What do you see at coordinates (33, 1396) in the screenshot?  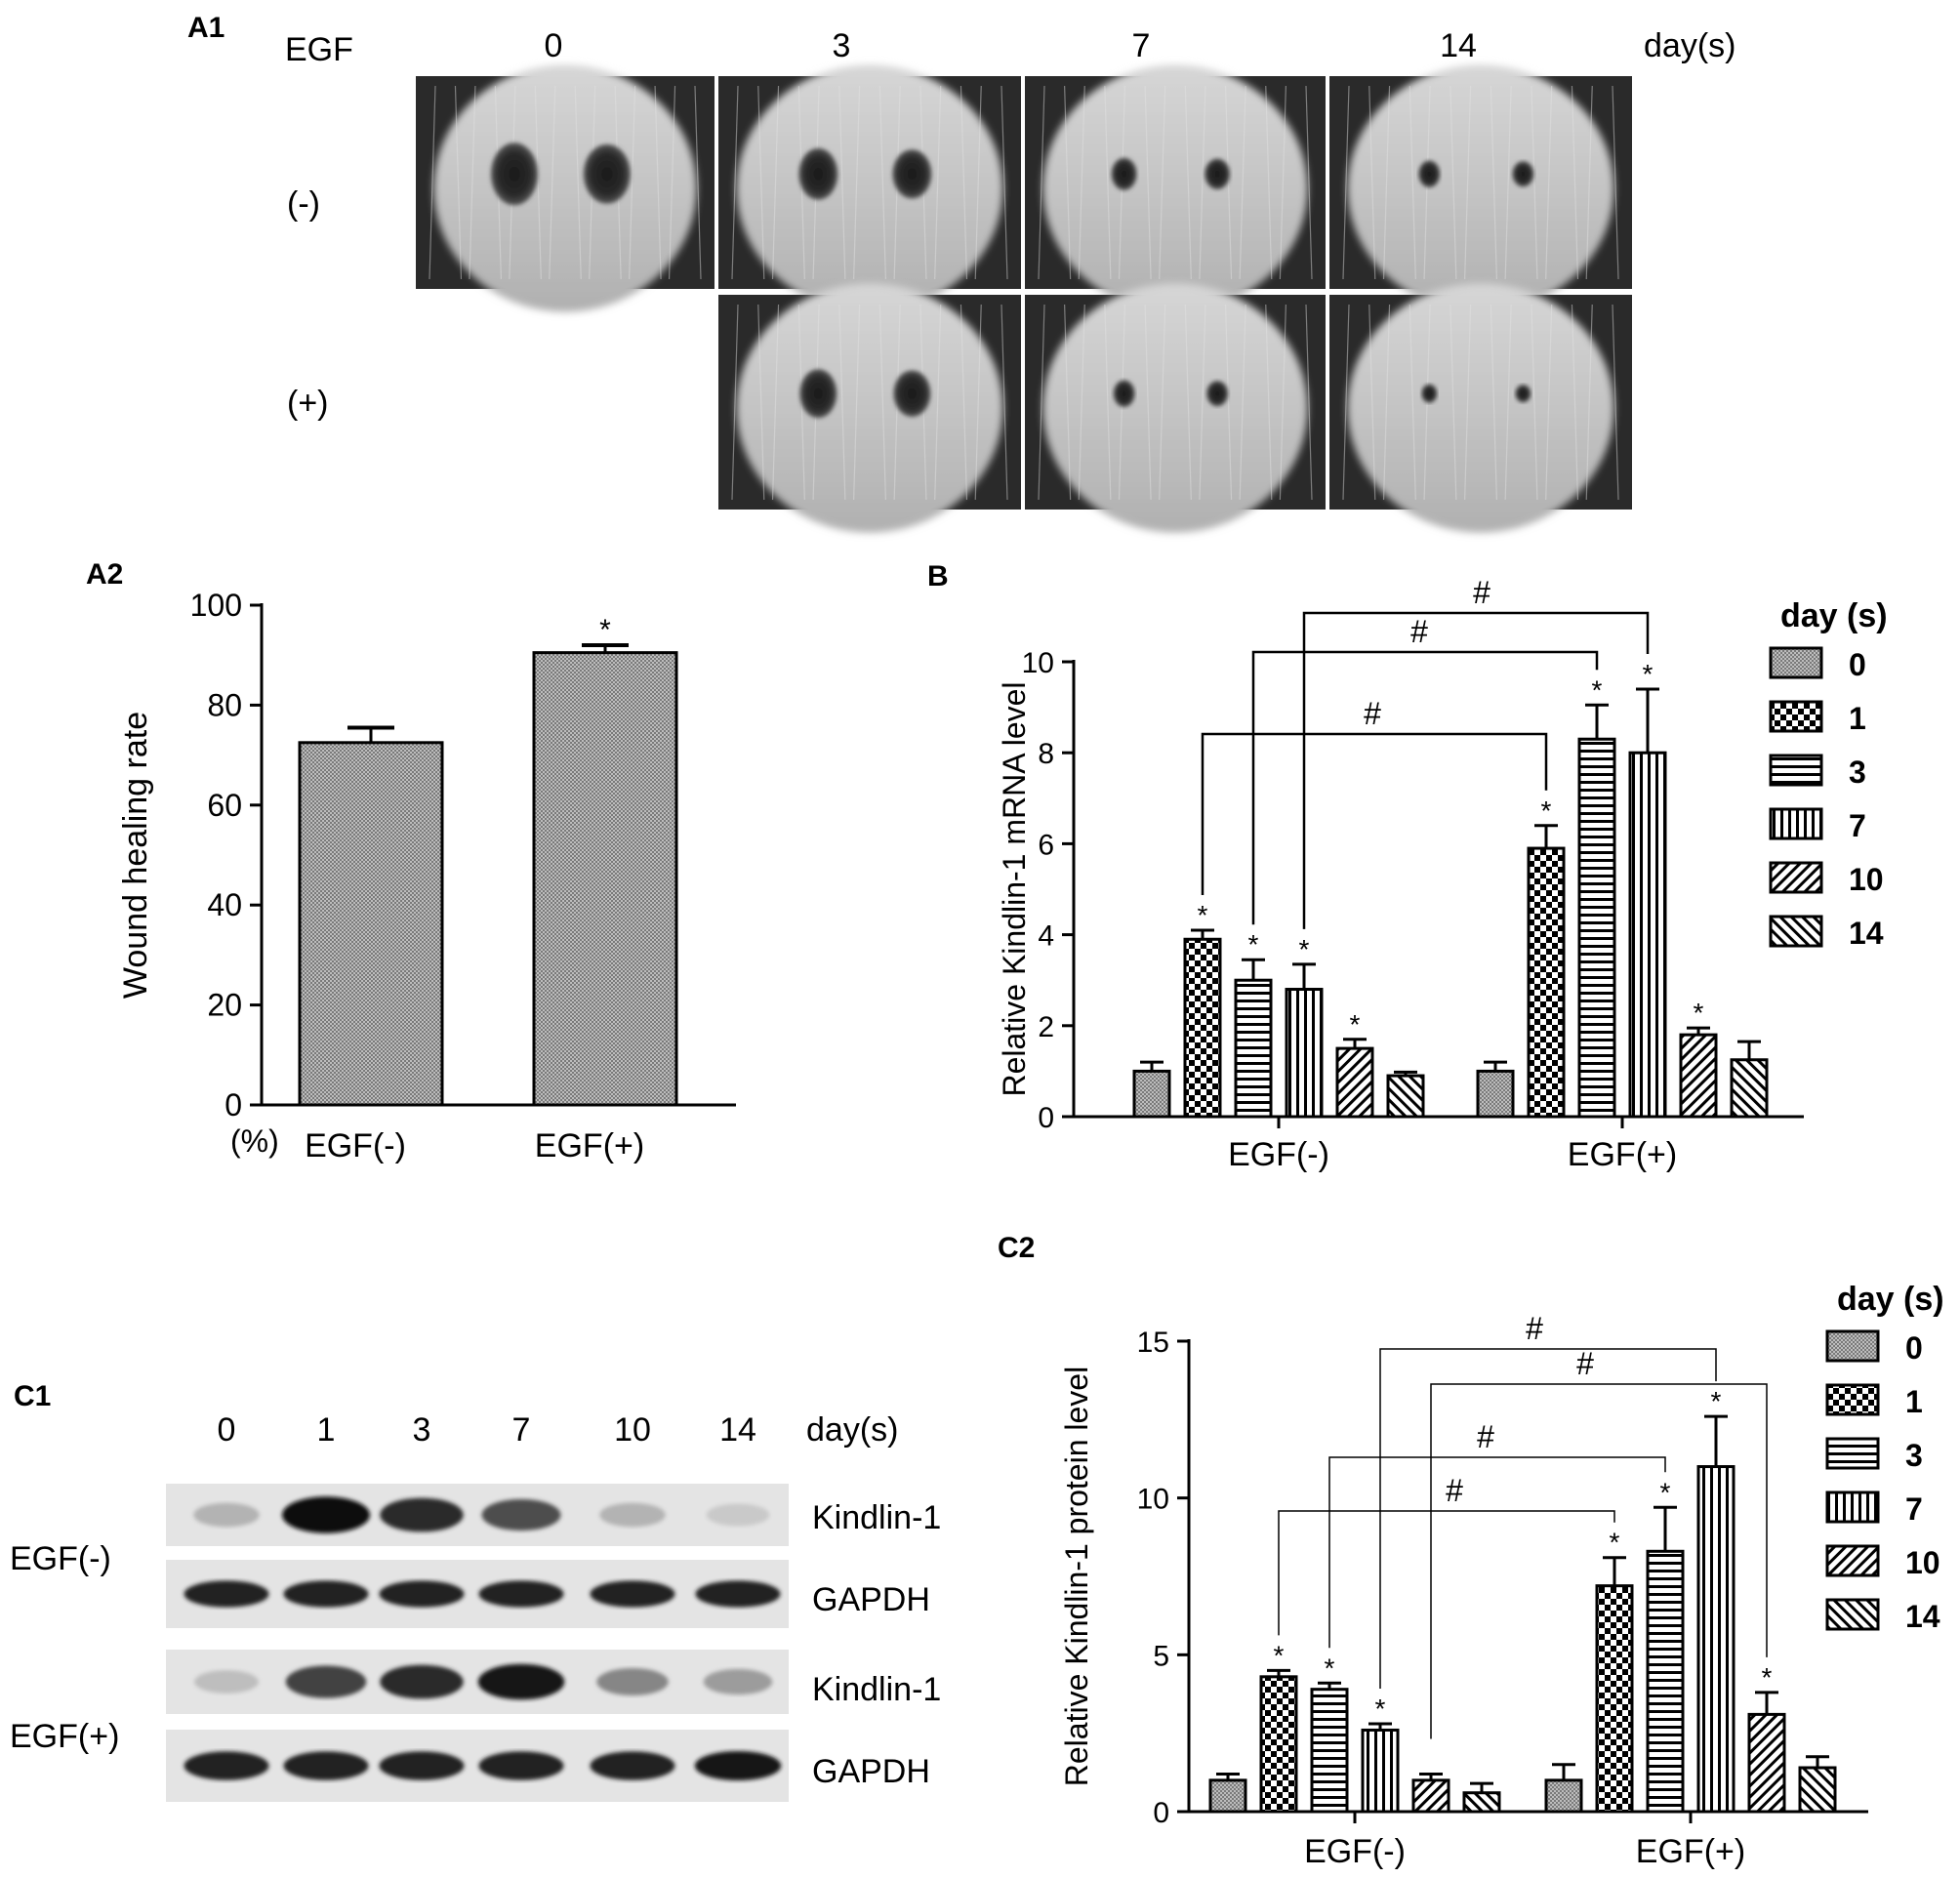 I see `panel-label-c1: C1` at bounding box center [33, 1396].